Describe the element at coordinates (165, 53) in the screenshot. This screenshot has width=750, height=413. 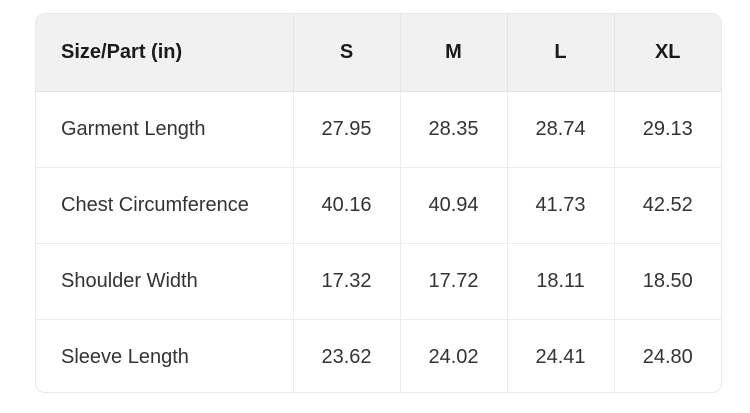
I see `column-header-size-part: Size/Part (in)` at that location.